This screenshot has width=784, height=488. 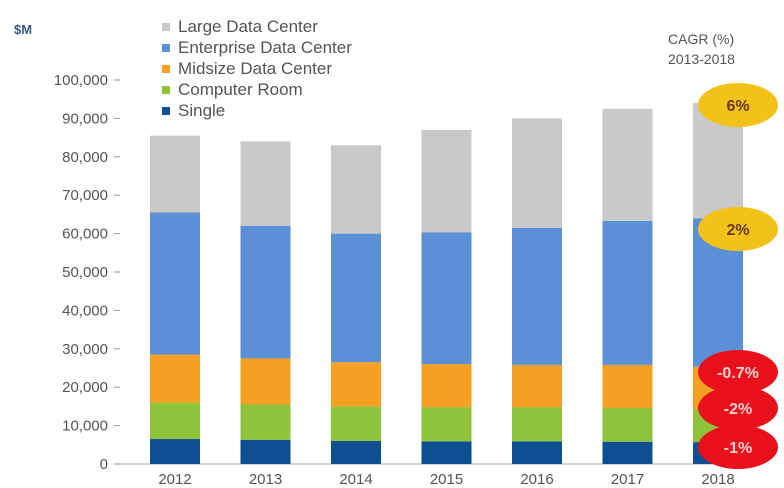 What do you see at coordinates (627, 479) in the screenshot?
I see `x-tick-label: 2017` at bounding box center [627, 479].